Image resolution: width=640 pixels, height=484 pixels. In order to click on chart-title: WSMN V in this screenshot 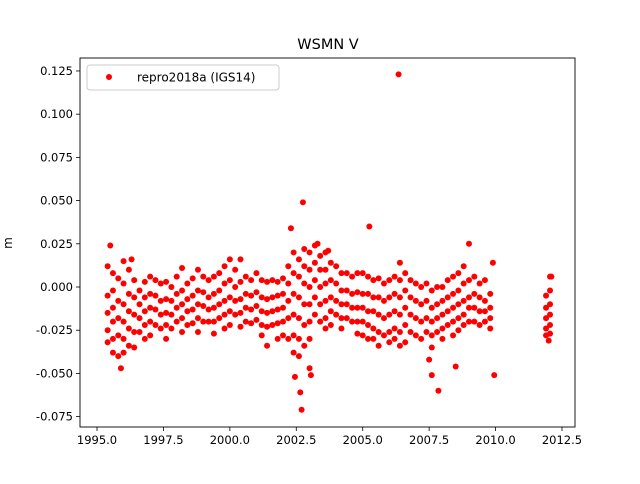, I will do `click(328, 45)`.